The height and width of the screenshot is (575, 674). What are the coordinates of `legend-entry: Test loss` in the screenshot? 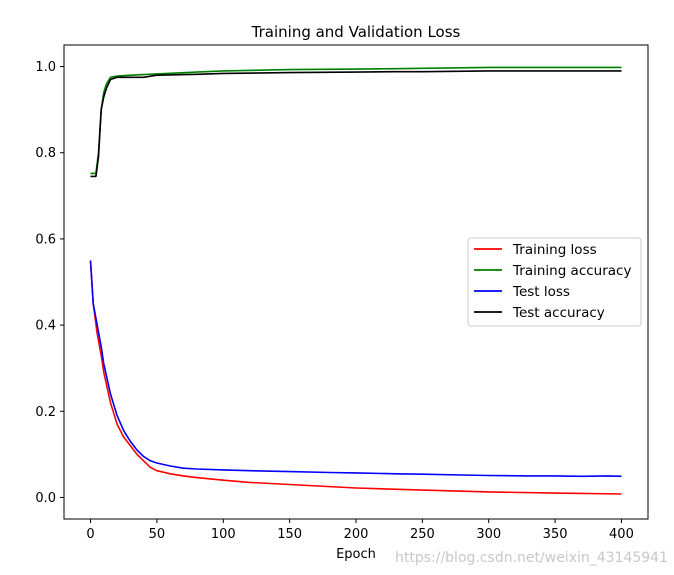 It's located at (541, 292).